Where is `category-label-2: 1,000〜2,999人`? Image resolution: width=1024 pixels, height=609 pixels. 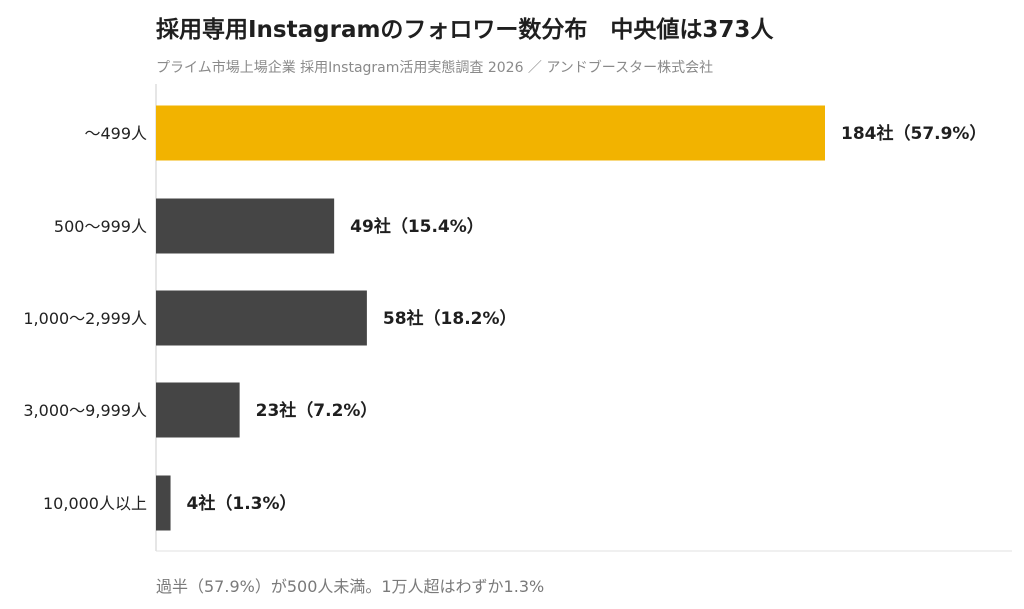
category-label-2: 1,000〜2,999人 is located at coordinates (85, 318).